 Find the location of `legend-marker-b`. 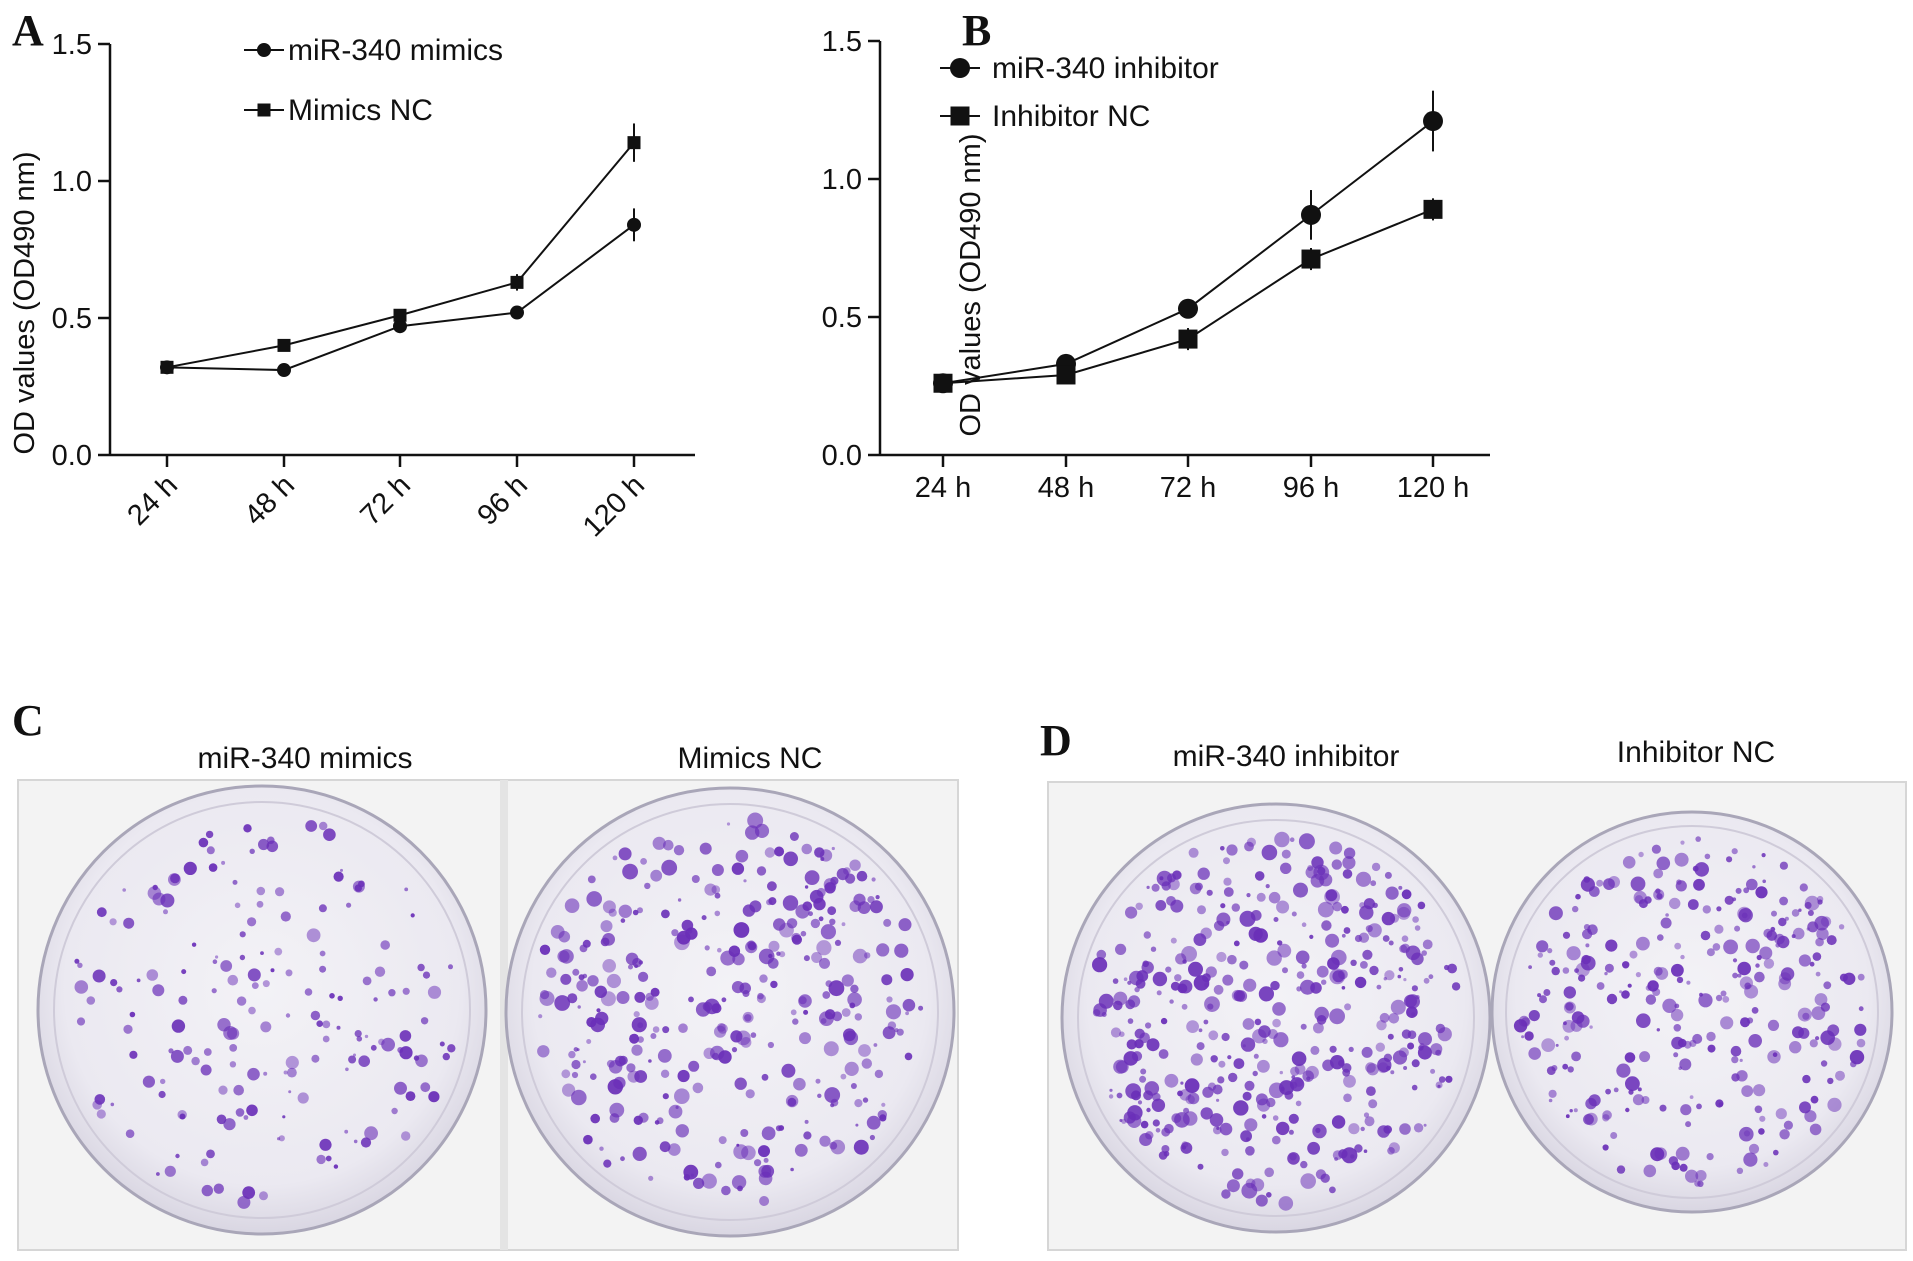

legend-marker-b is located at coordinates (960, 68).